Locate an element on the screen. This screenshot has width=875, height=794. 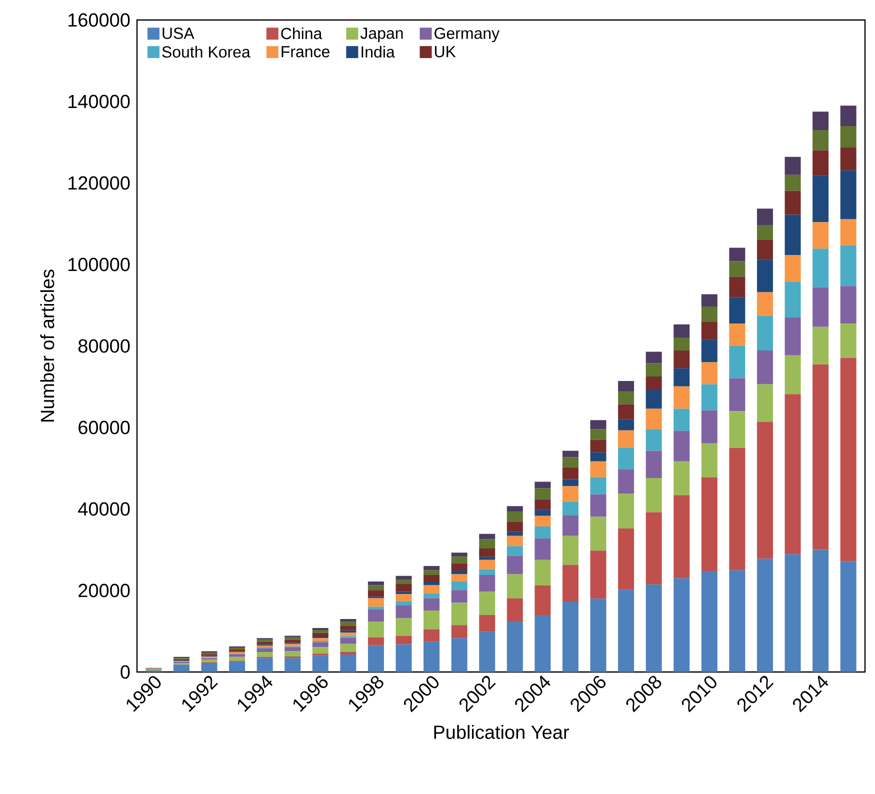
y-tick-label: 140000 is located at coordinates (99, 101).